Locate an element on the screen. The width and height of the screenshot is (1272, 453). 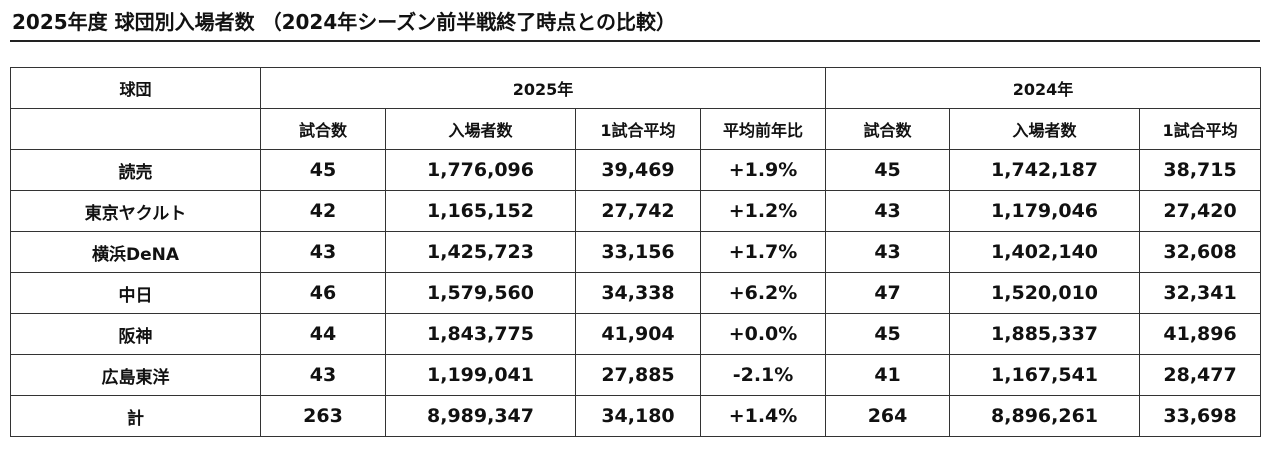
team-name: 阪神 is located at coordinates (135, 334).